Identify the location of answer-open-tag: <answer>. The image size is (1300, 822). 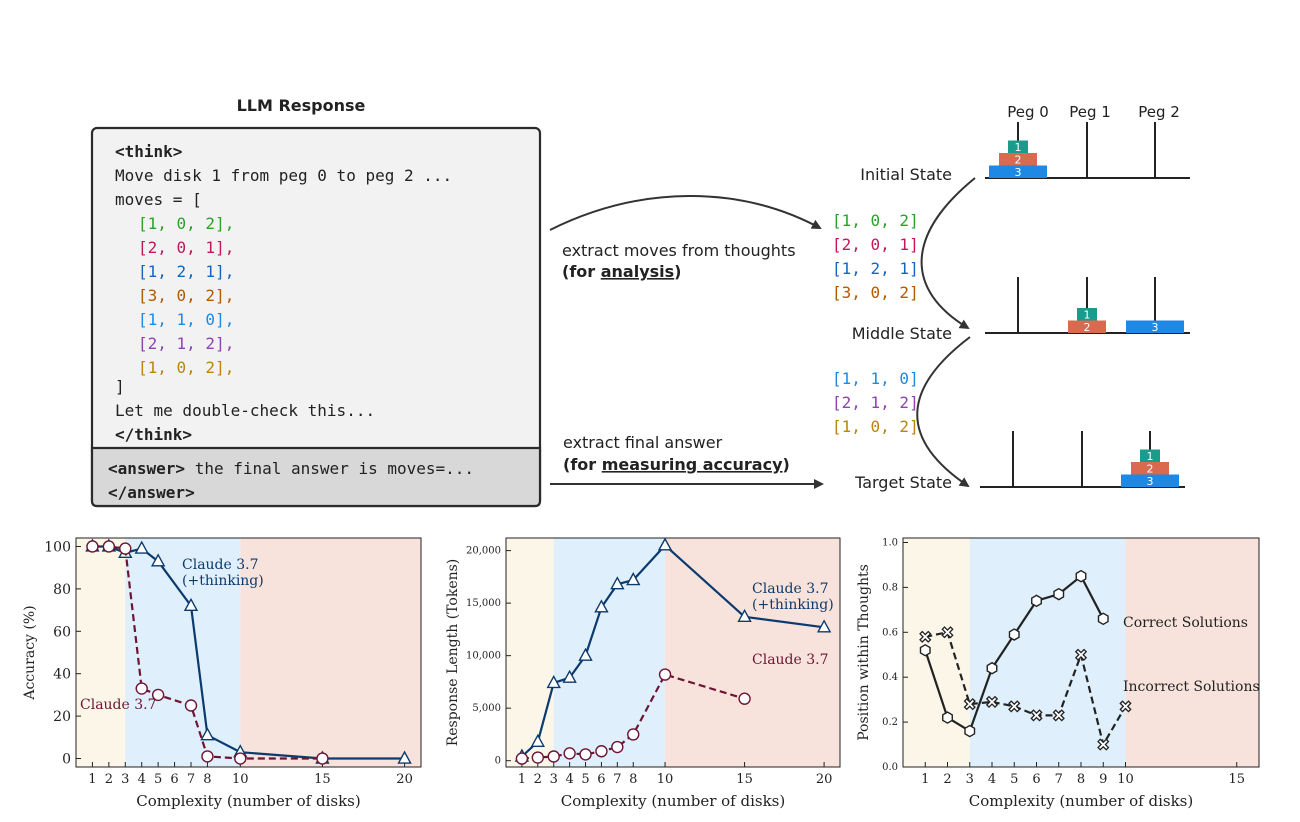
(146, 468).